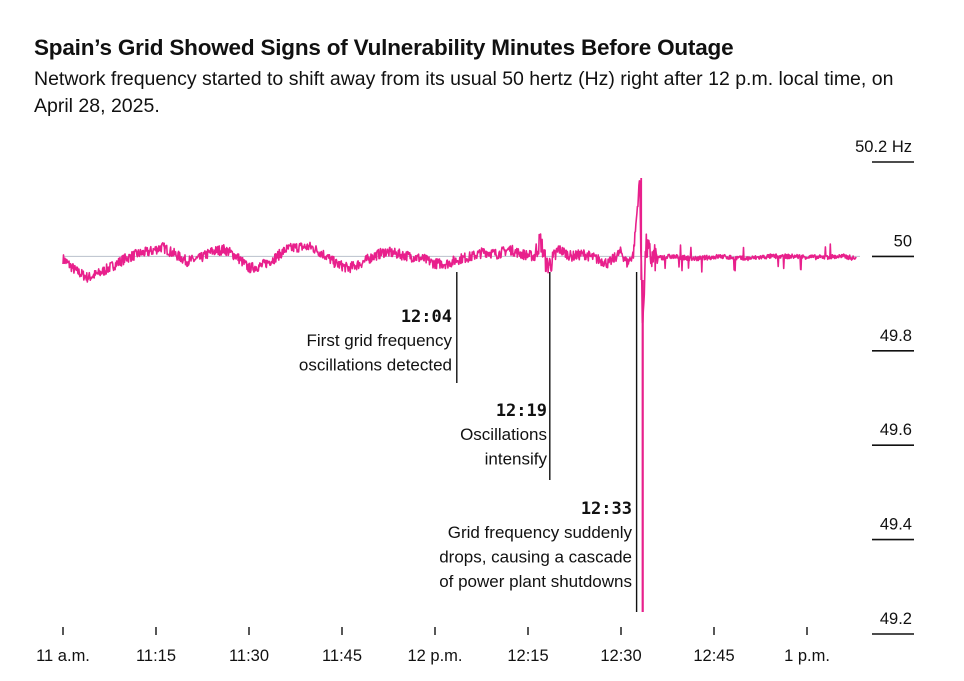 This screenshot has width=964, height=681. I want to click on annotation-text-line: intensify, so click(516, 459).